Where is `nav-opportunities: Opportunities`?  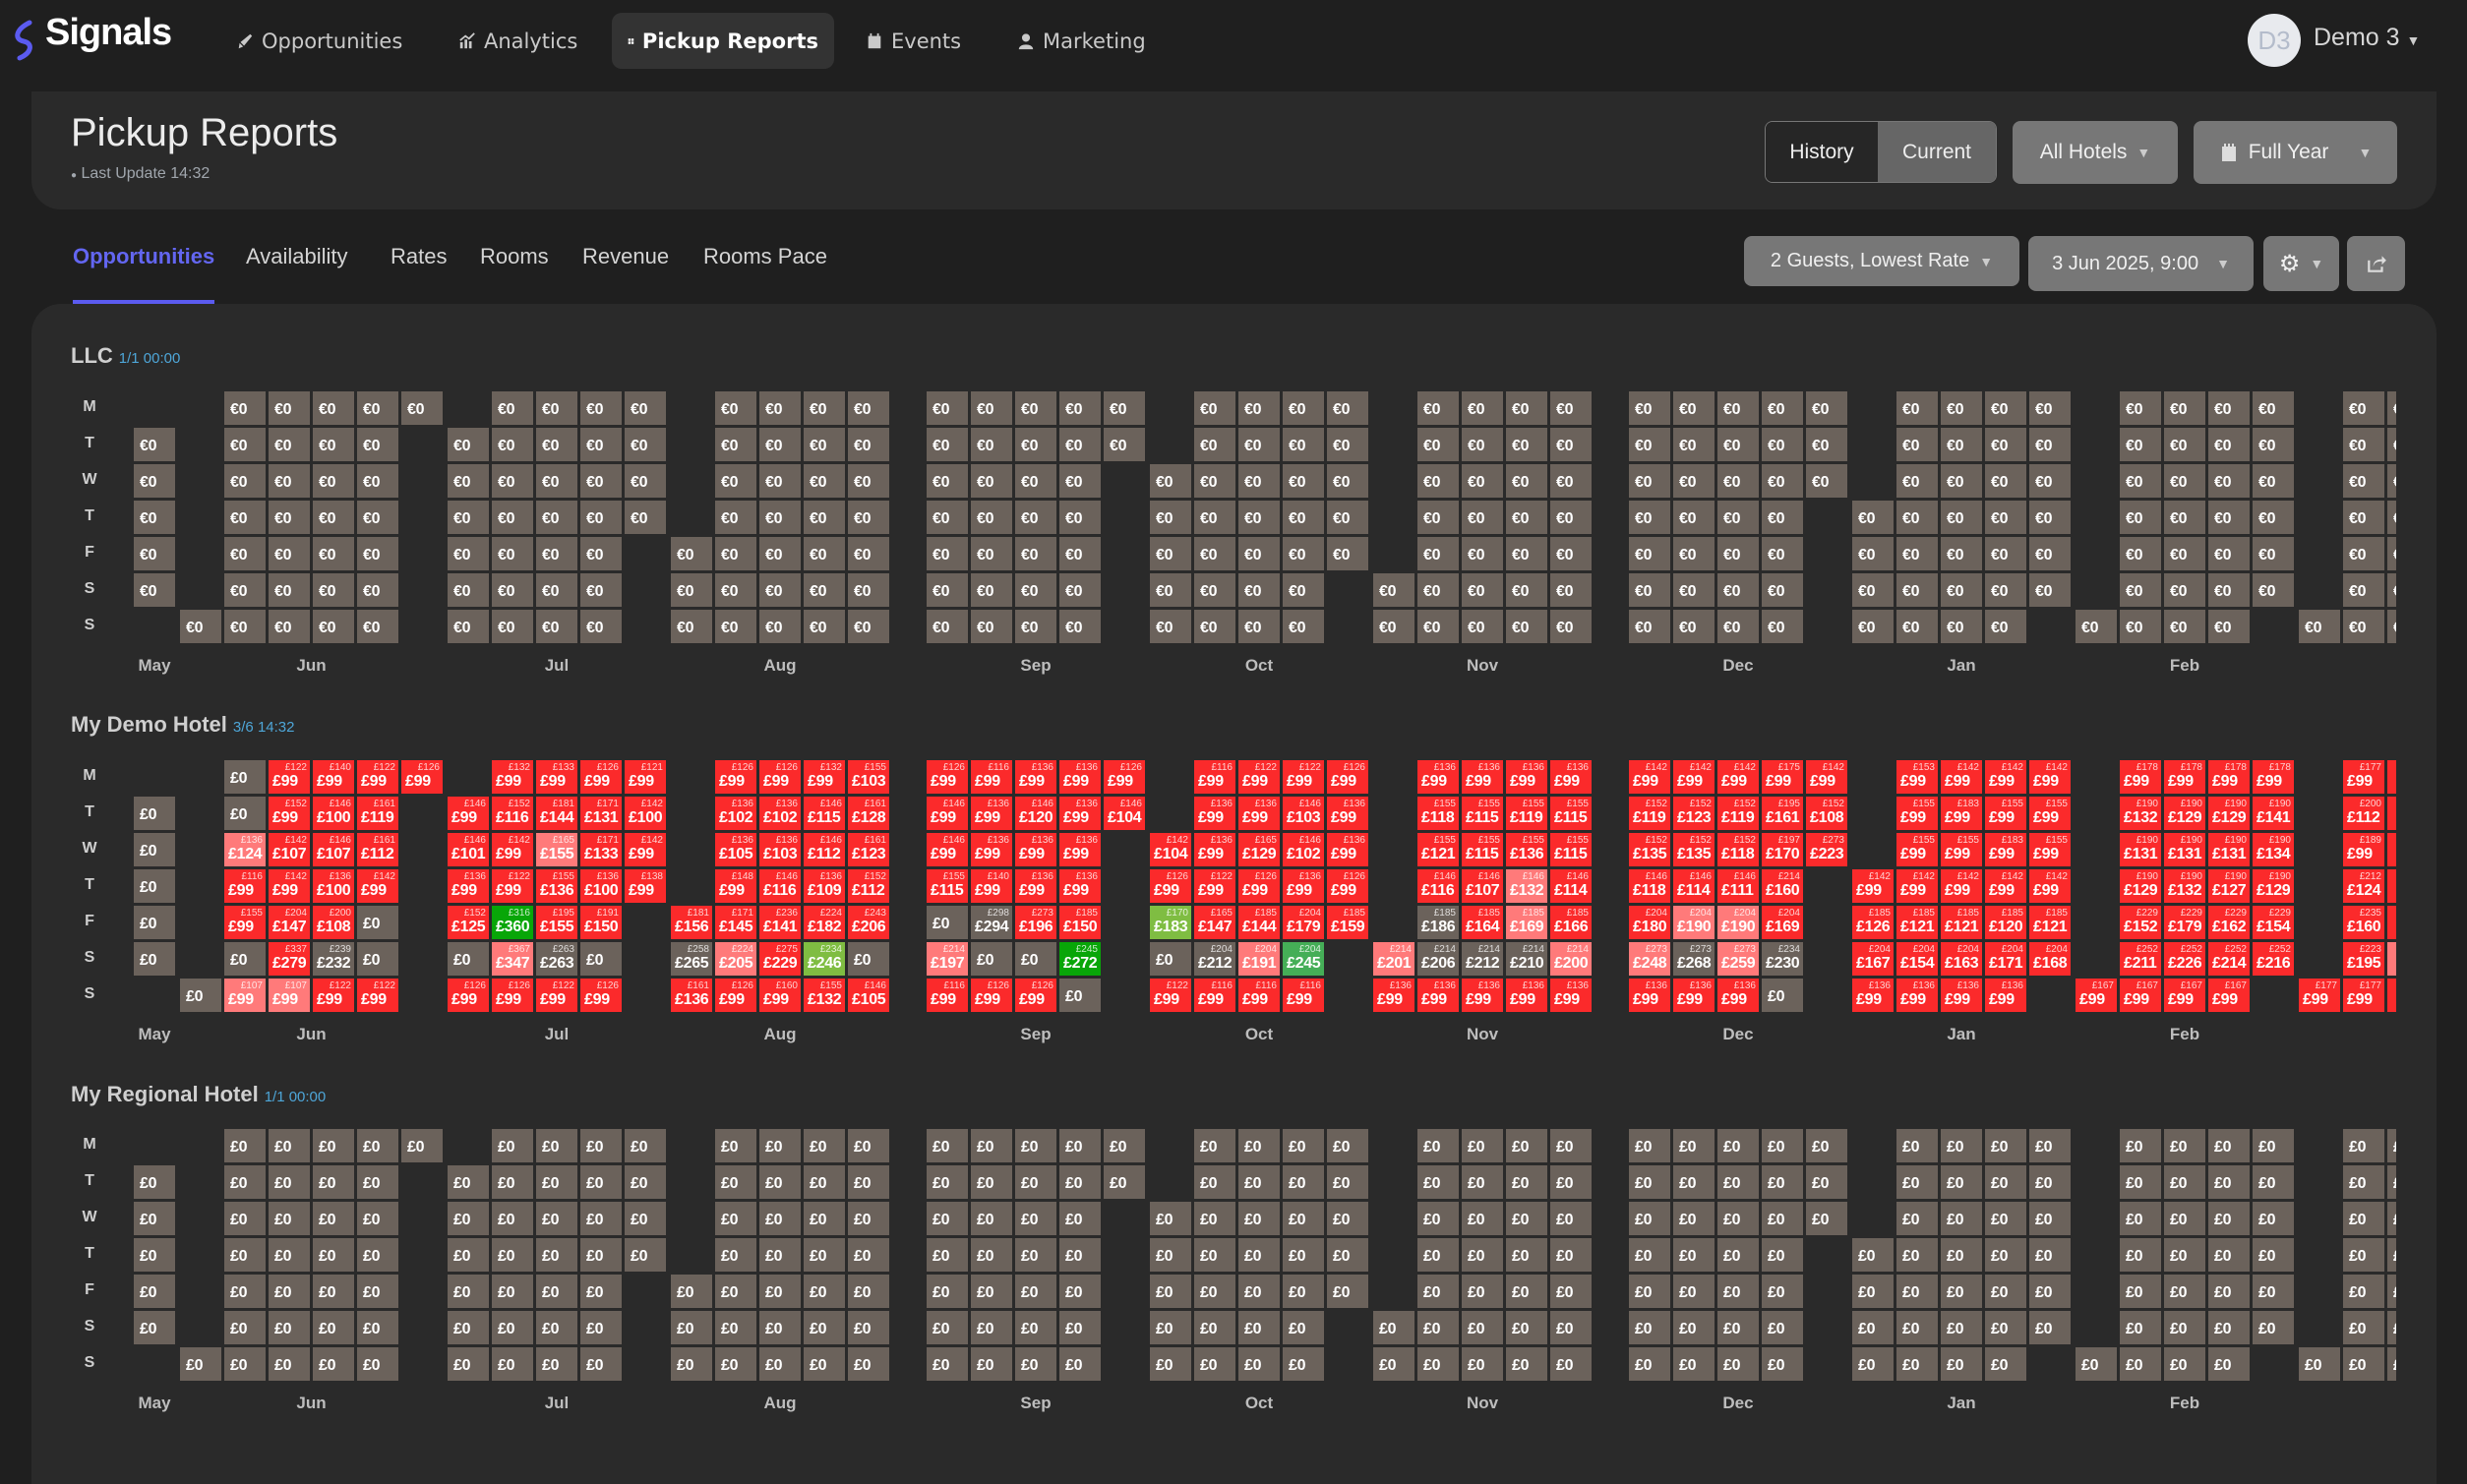
nav-opportunities: Opportunities is located at coordinates (319, 41).